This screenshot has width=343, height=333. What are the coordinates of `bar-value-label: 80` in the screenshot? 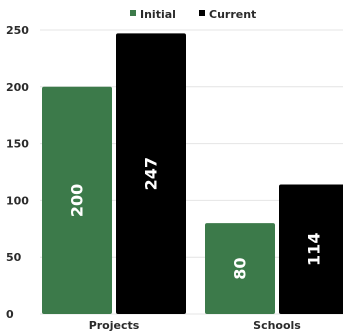 It's located at (240, 268).